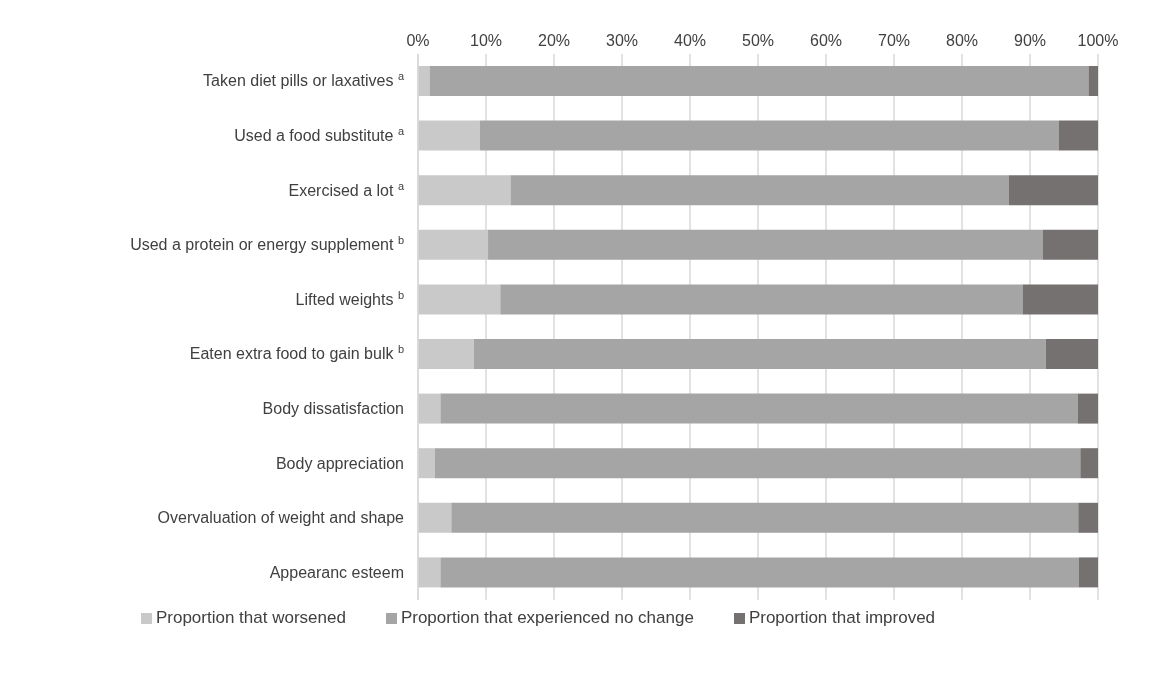 The height and width of the screenshot is (675, 1152). What do you see at coordinates (267, 244) in the screenshot?
I see `y-tick-label: Used a protein or energy supplement $^{b}$` at bounding box center [267, 244].